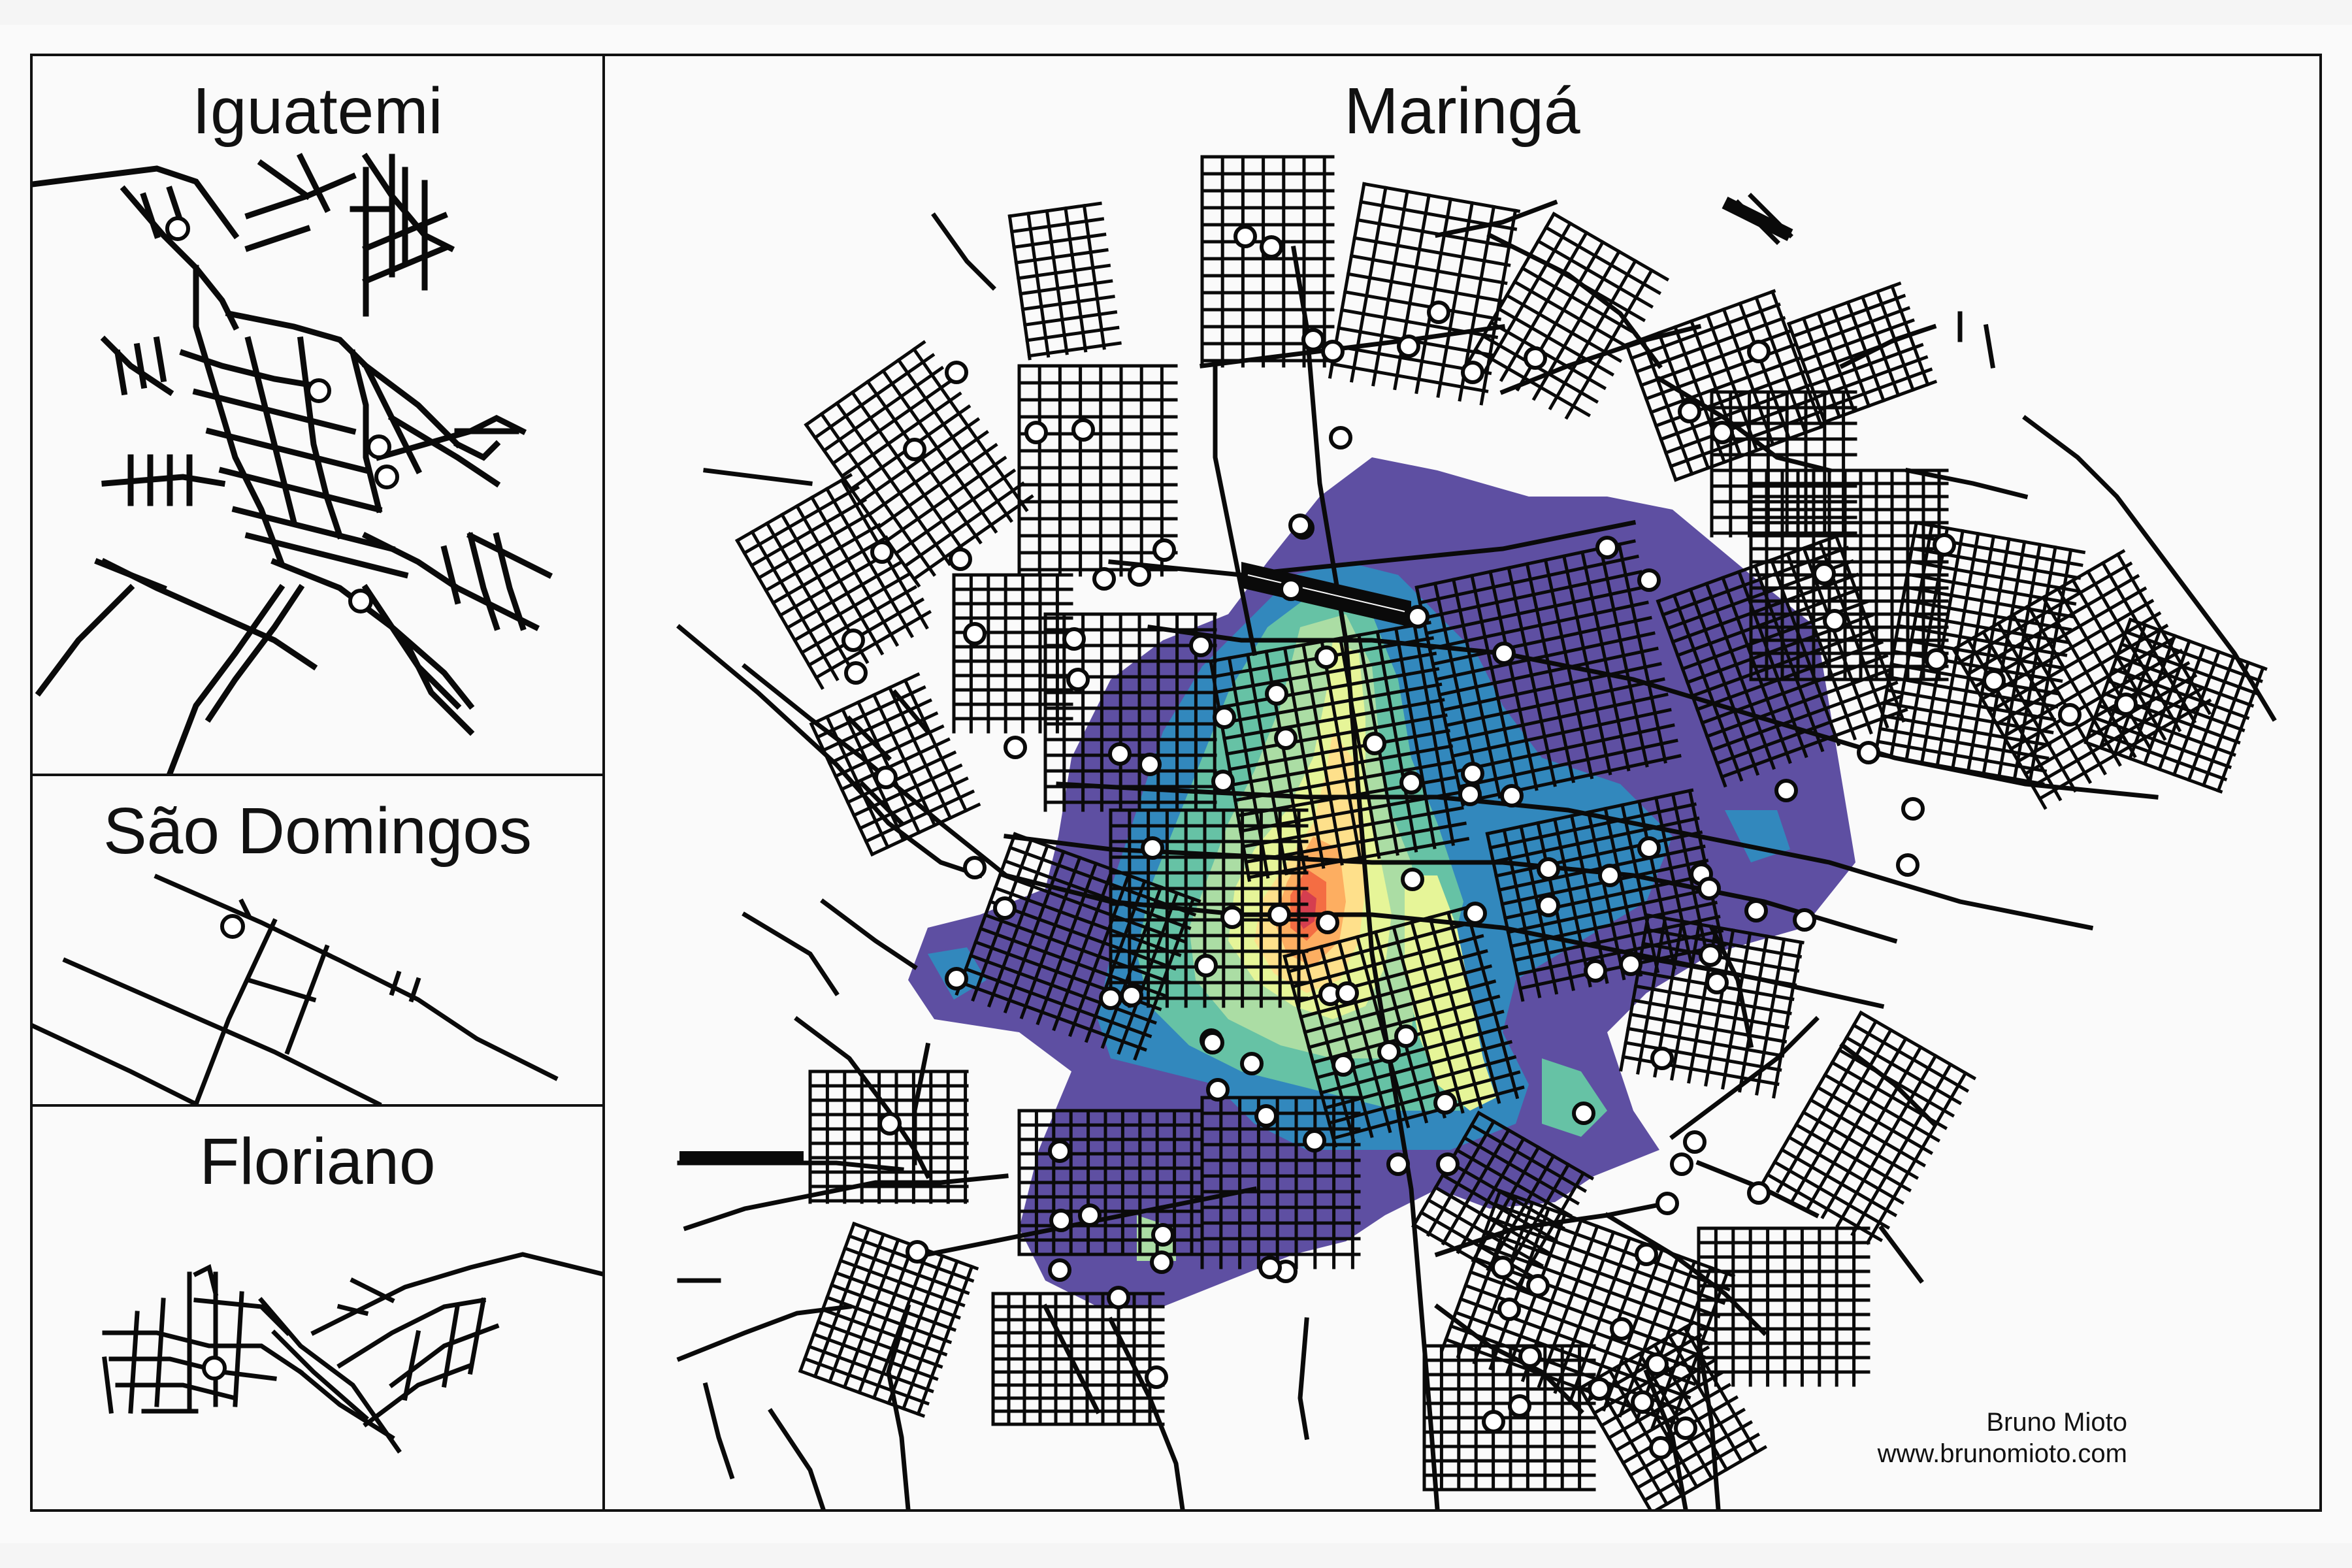 Image resolution: width=2352 pixels, height=1568 pixels. Describe the element at coordinates (317, 111) in the screenshot. I see `panel-title-iguatemi: Iguatemi` at that location.